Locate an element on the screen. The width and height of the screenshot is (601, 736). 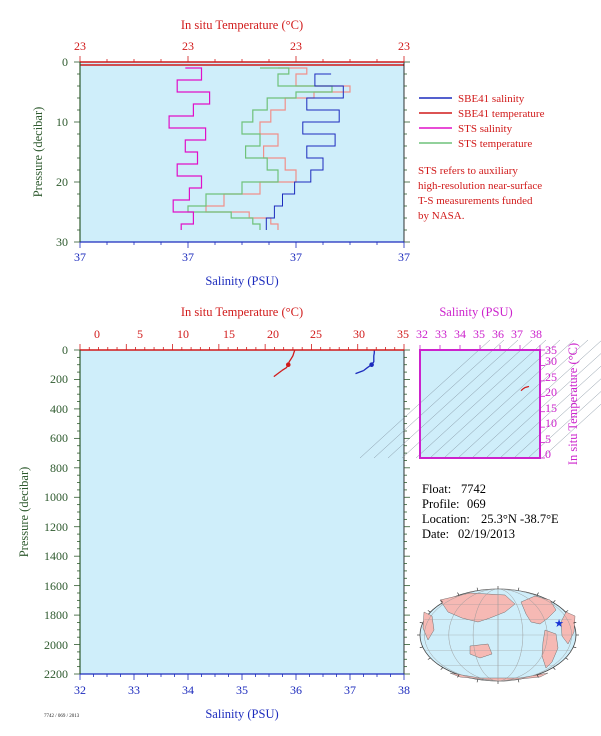
bottom-sal-tick-labels: 32 33 34 35 36 37 38 is located at coordinates (242, 690).